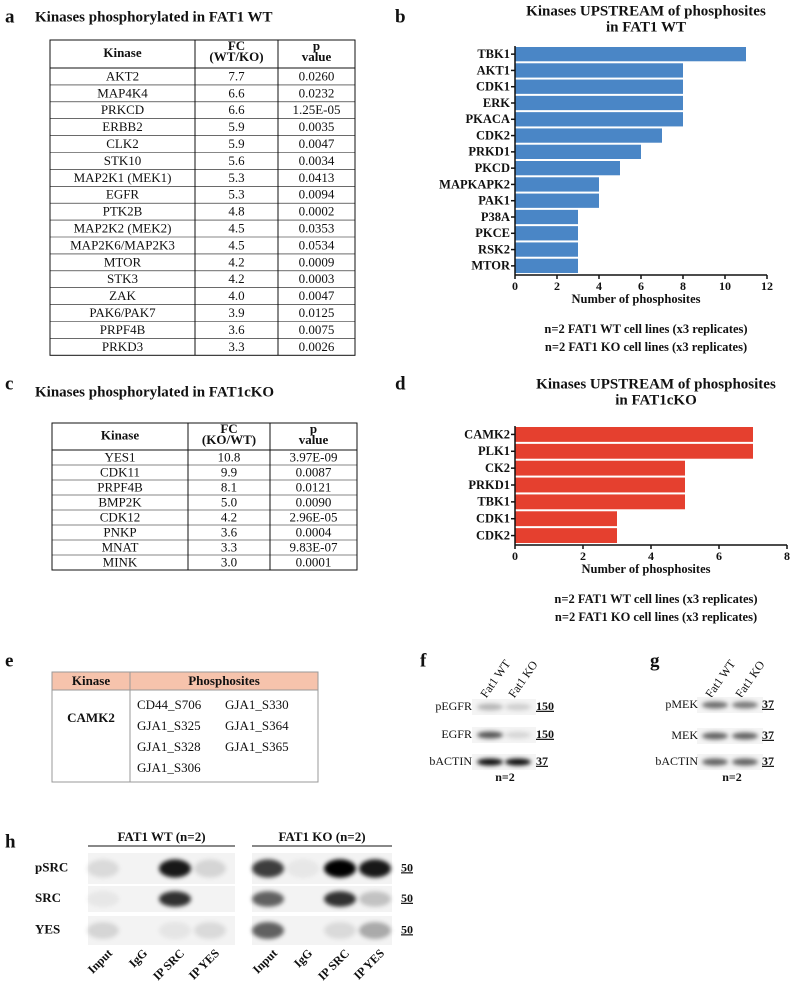  What do you see at coordinates (119, 531) in the screenshot?
I see `table-cell: PNKP` at bounding box center [119, 531].